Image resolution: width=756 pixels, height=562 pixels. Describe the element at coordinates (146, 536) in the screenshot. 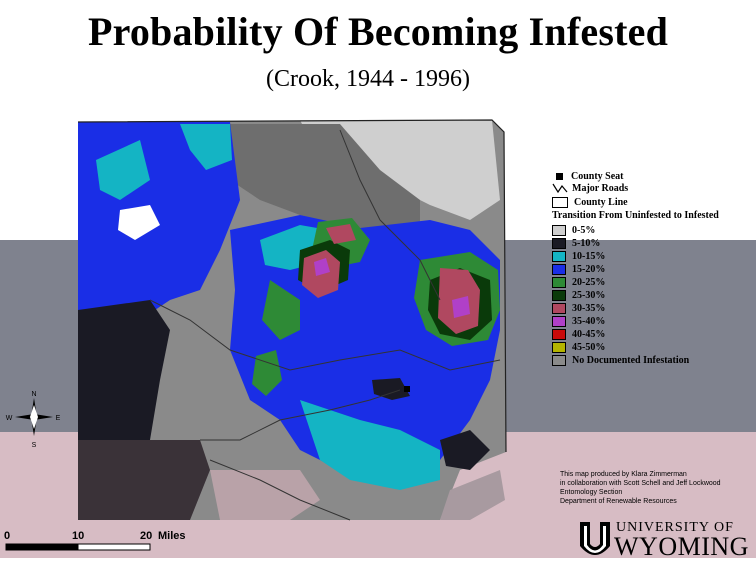

I see `scale-label-20: 20` at that location.